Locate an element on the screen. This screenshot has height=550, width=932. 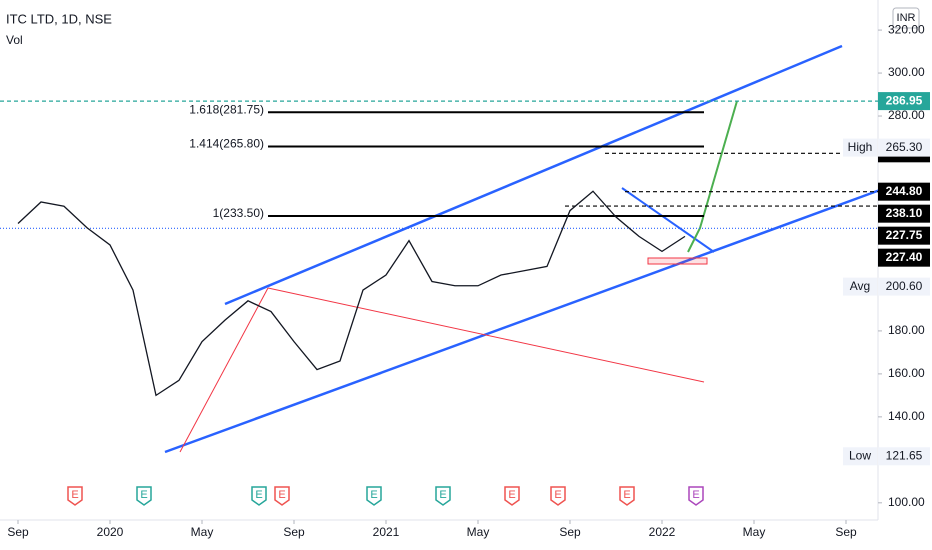
y-tick-label: 280.00 is located at coordinates (906, 115).